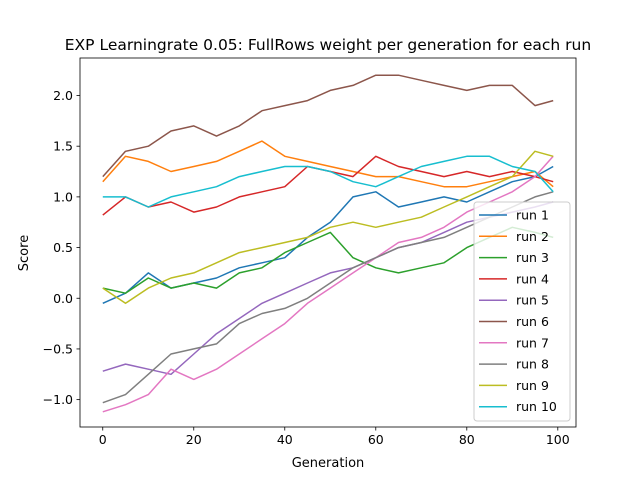 The height and width of the screenshot is (480, 640). Describe the element at coordinates (532, 300) in the screenshot. I see `legend-label: run 5` at that location.